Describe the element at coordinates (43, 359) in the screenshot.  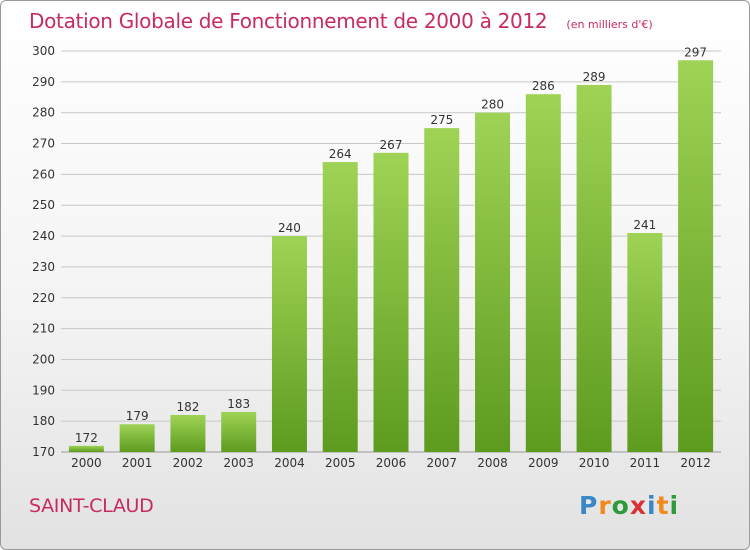
I see `y-tick-label: 200` at that location.